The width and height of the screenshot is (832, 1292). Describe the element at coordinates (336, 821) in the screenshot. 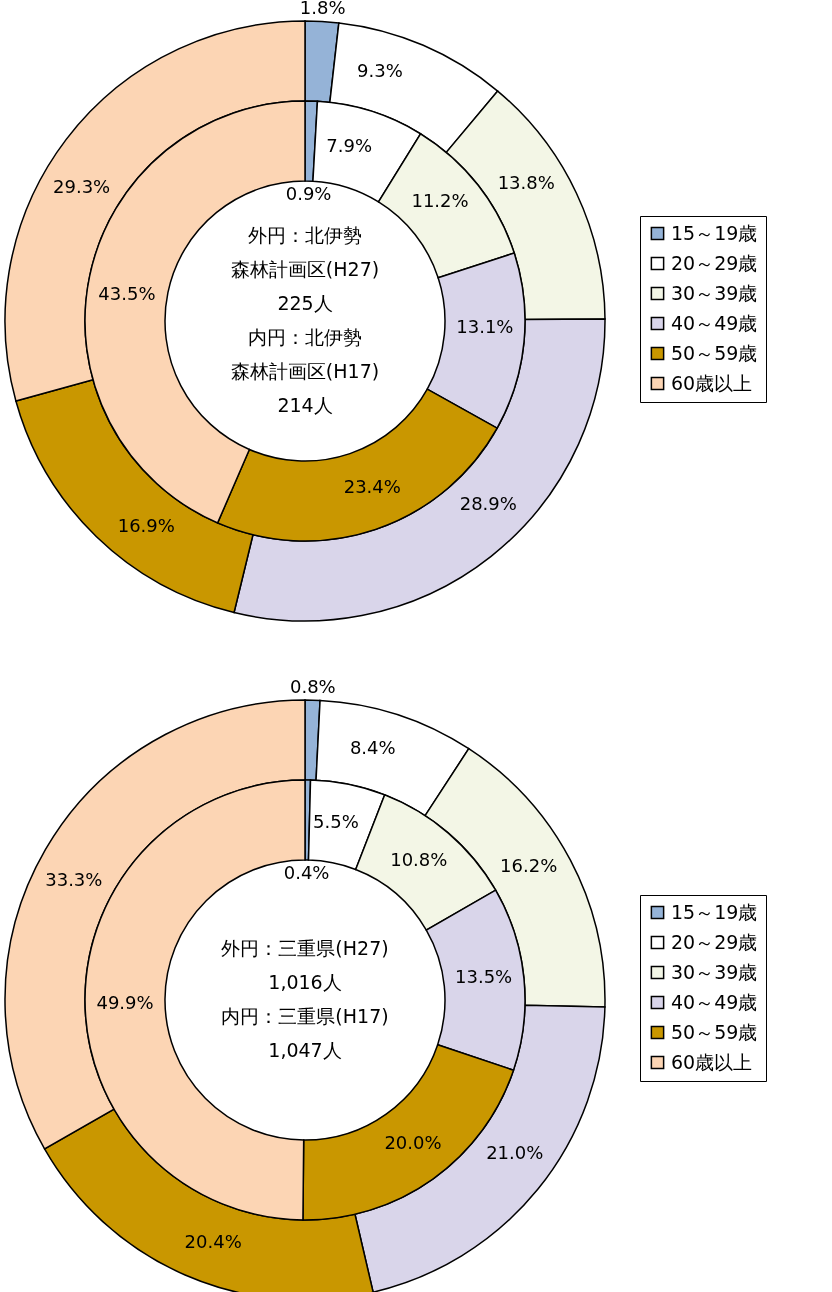

I see `data-label: 5.5%` at that location.